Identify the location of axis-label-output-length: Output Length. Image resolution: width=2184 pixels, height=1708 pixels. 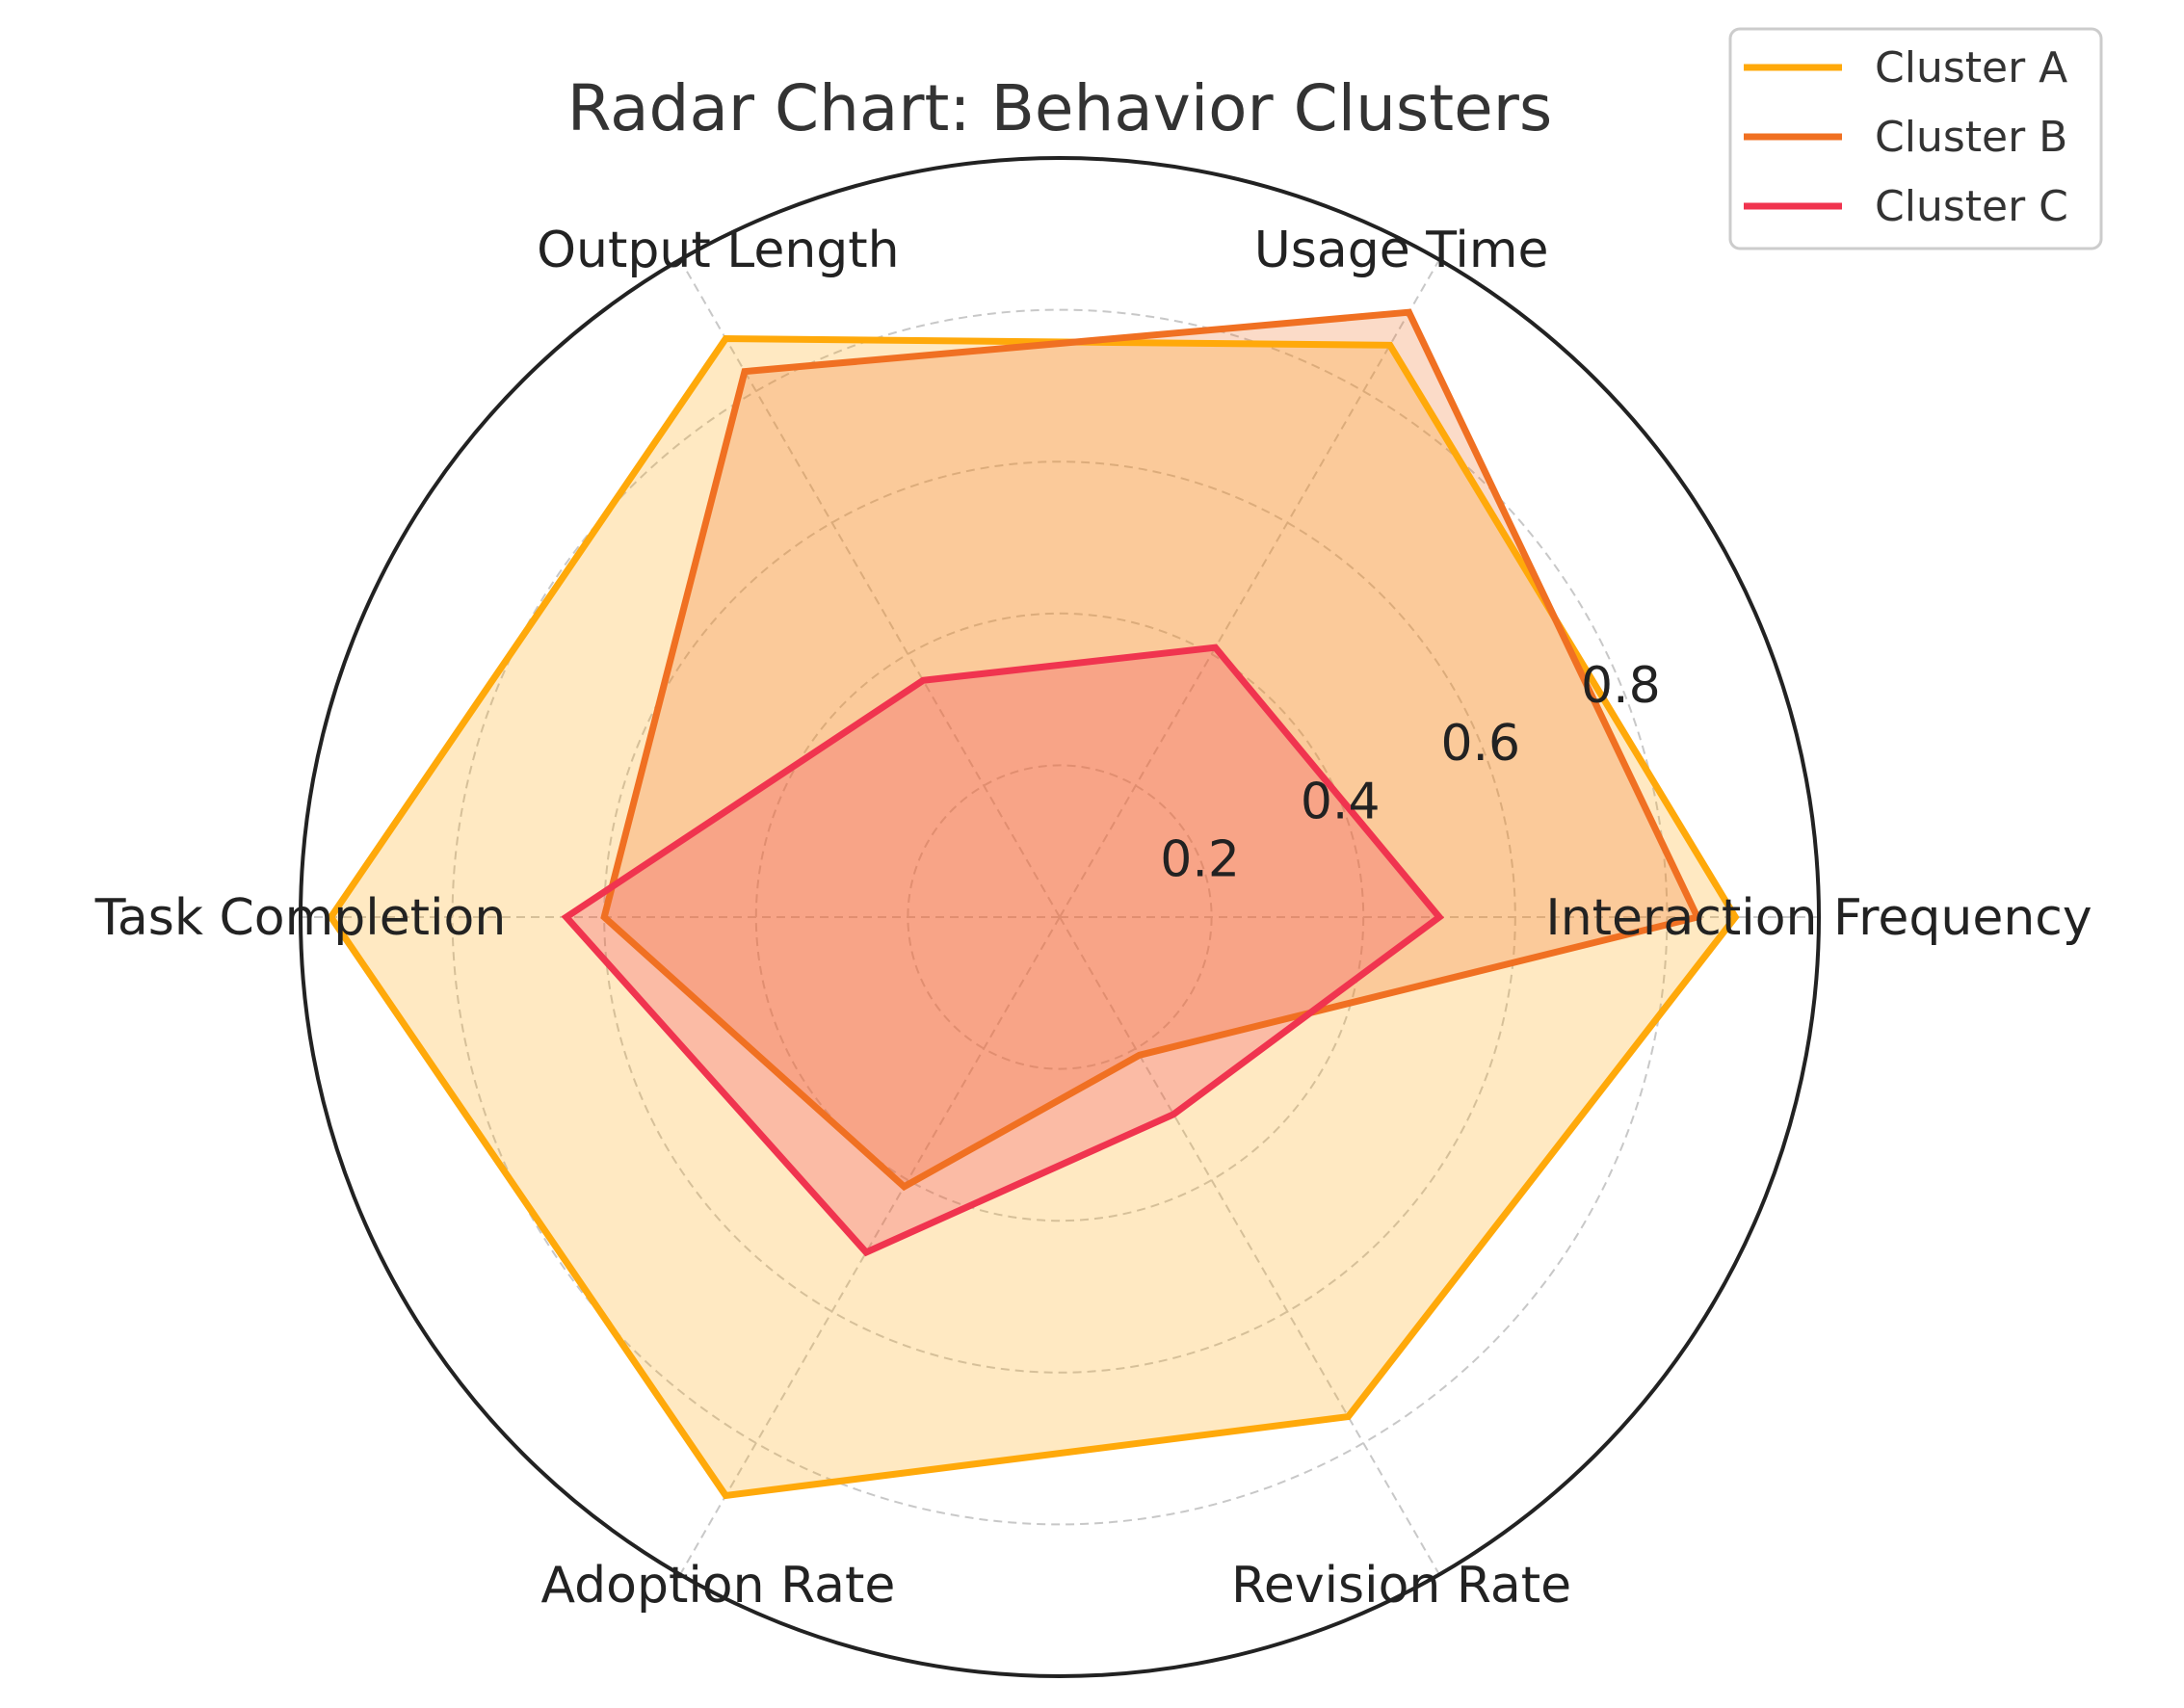
(719, 251).